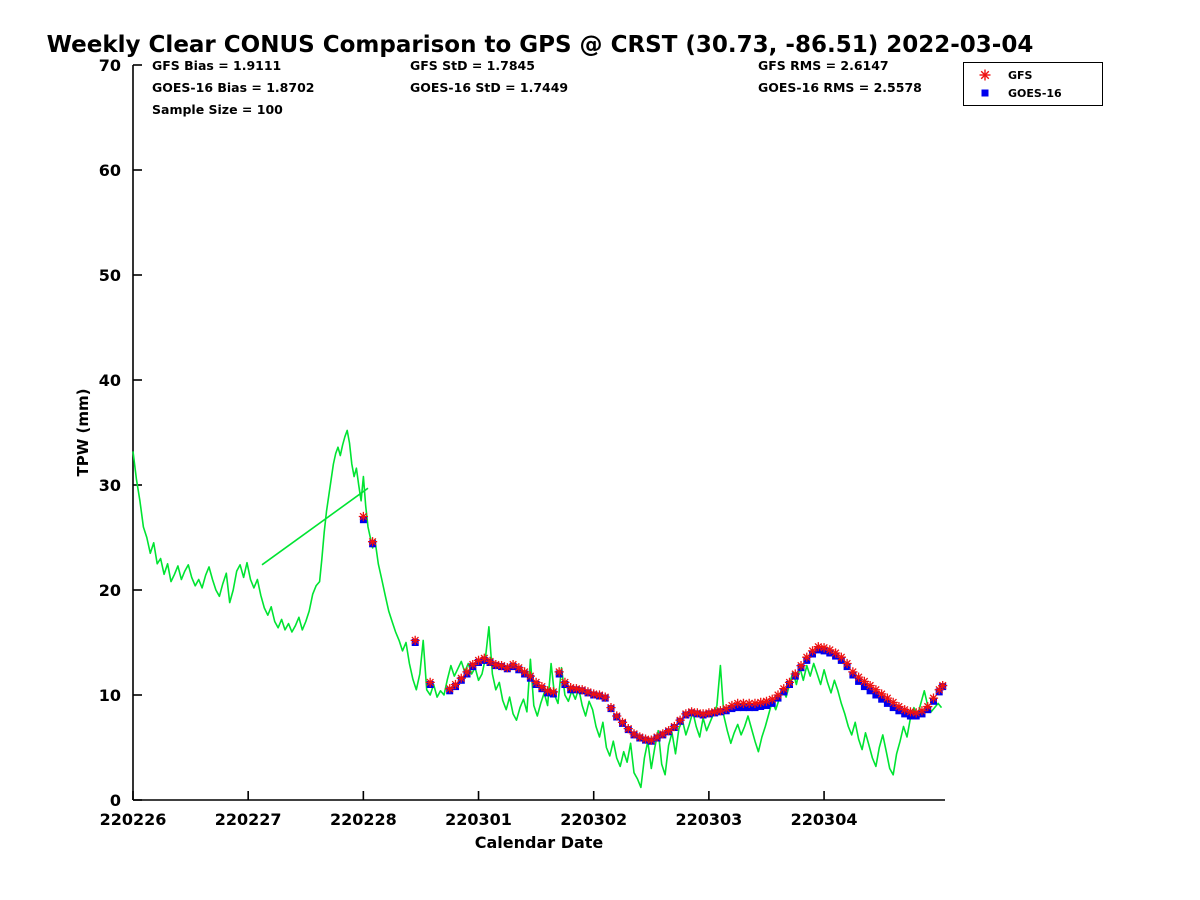 This screenshot has width=1200, height=900. Describe the element at coordinates (478, 819) in the screenshot. I see `x-tick-label: 220301` at that location.